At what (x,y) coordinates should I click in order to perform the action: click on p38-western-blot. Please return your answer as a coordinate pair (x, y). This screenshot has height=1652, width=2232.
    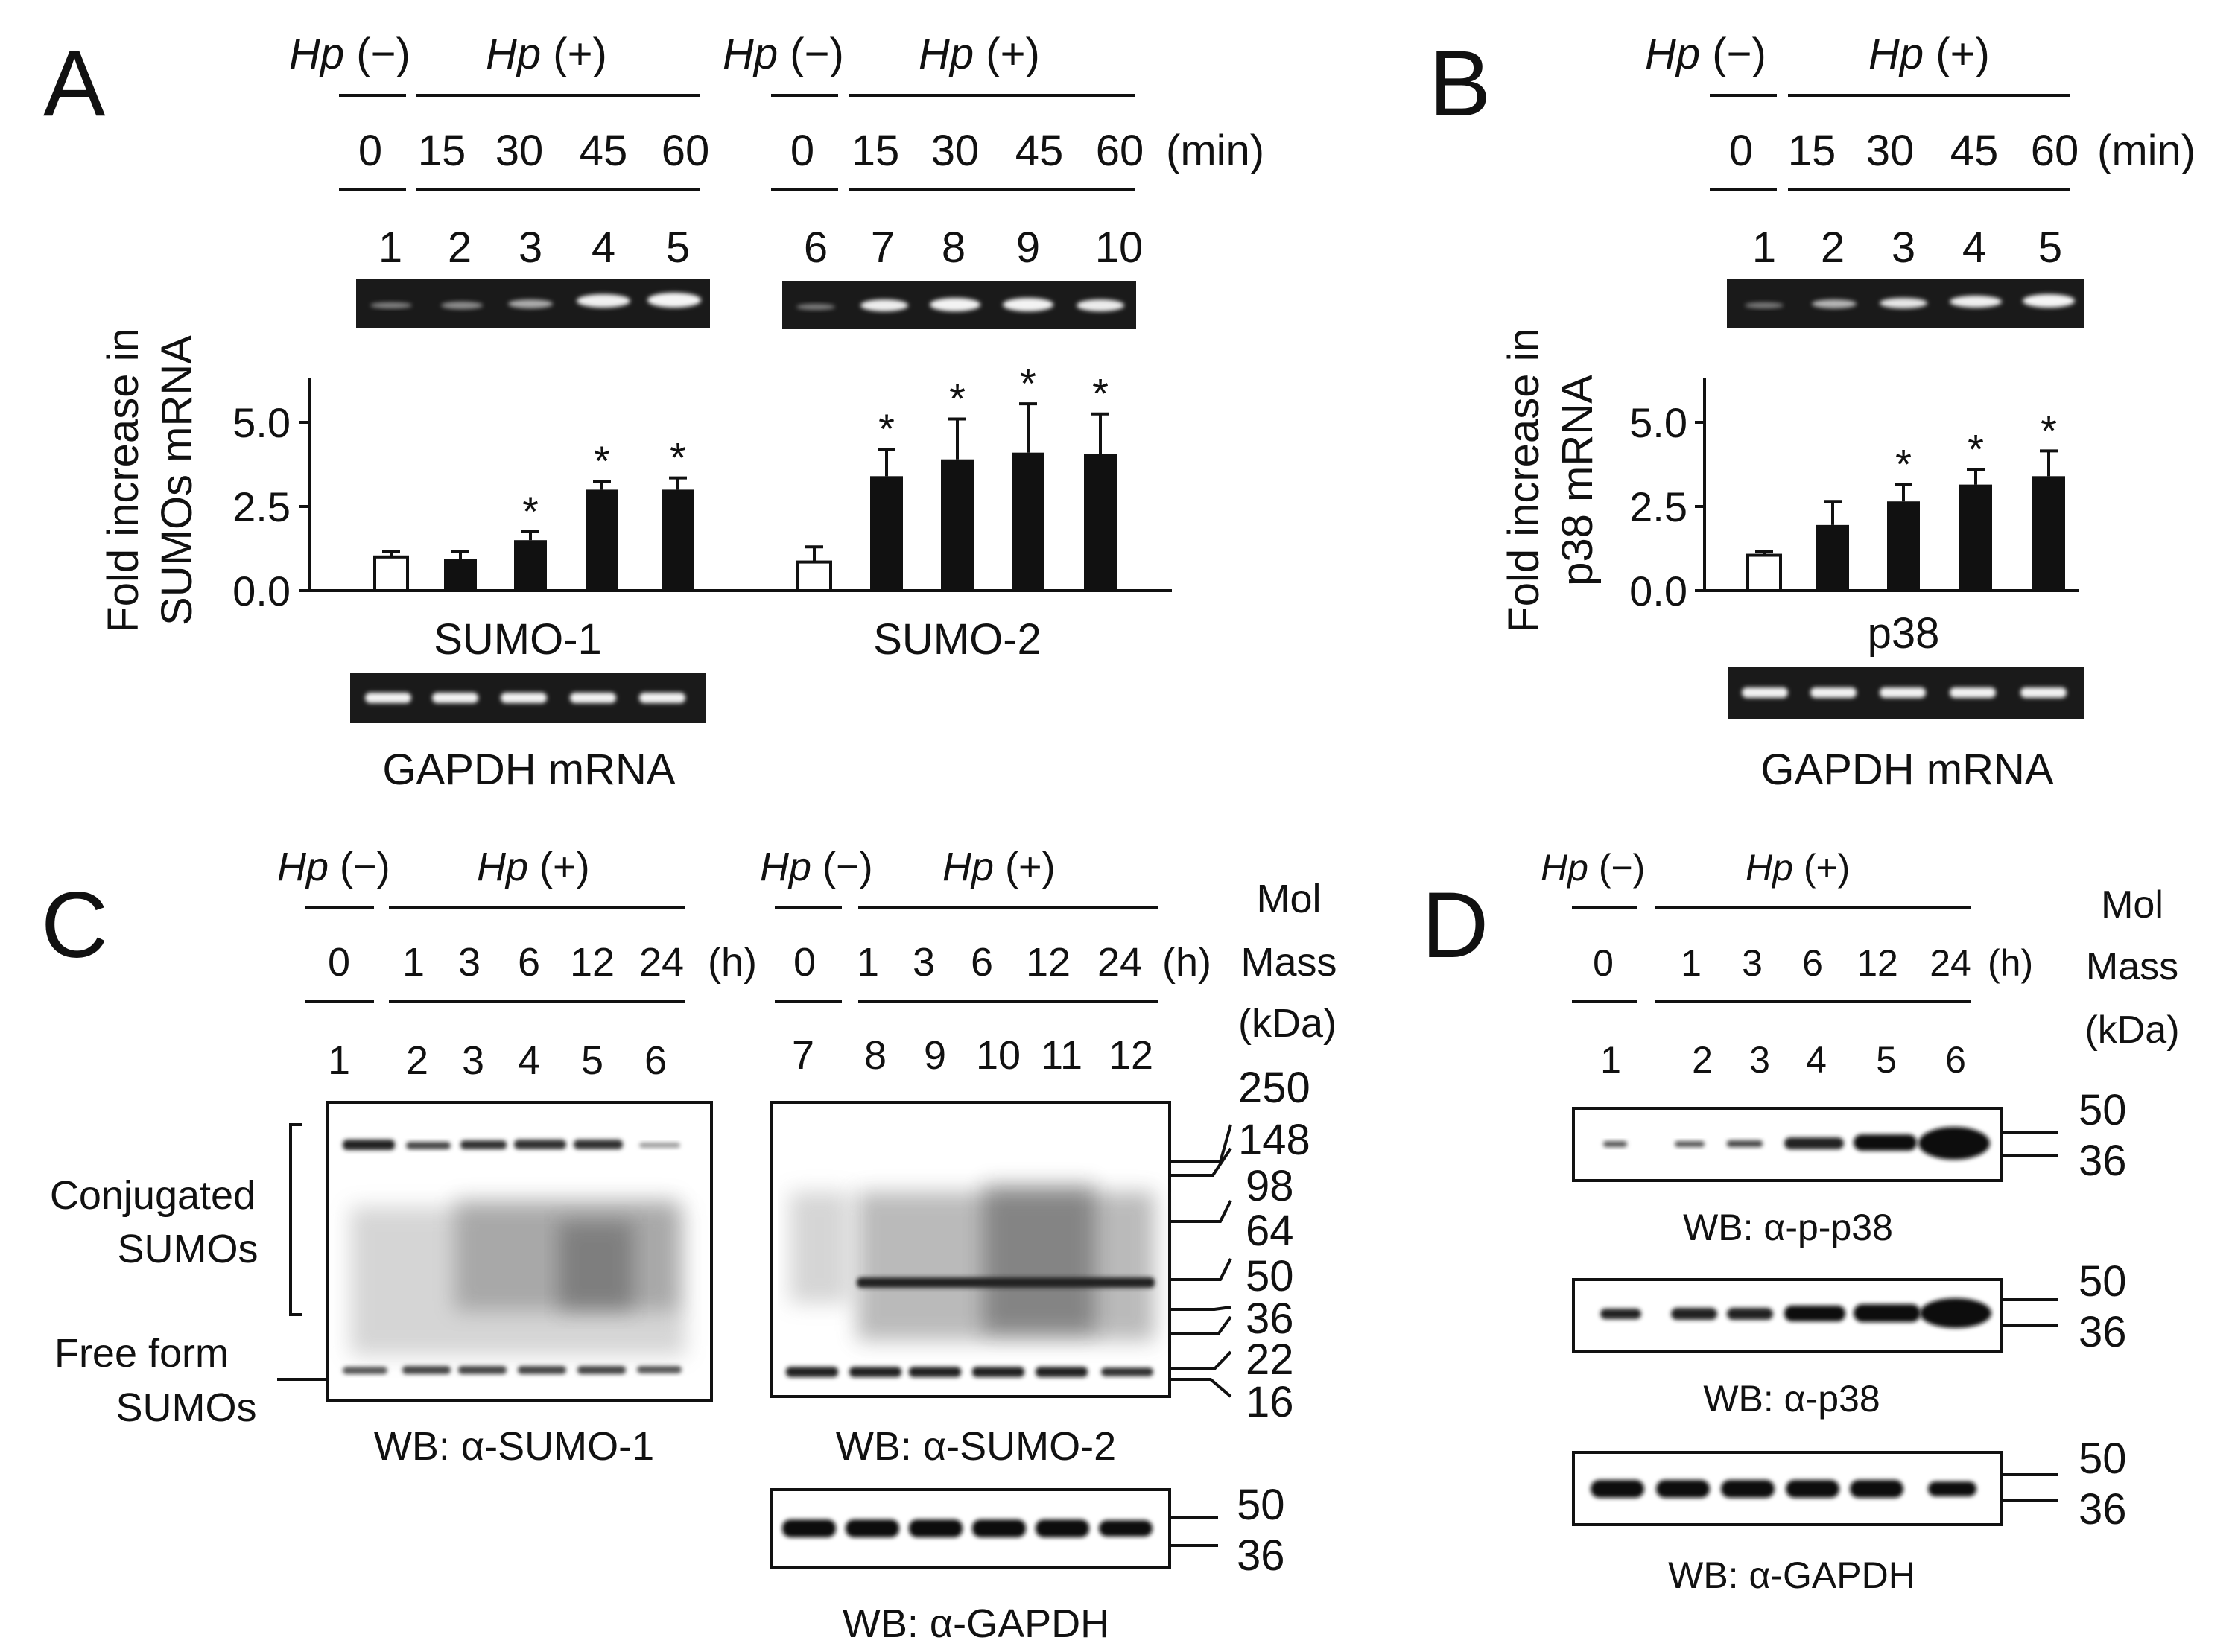
    Looking at the image, I should click on (1788, 1315).